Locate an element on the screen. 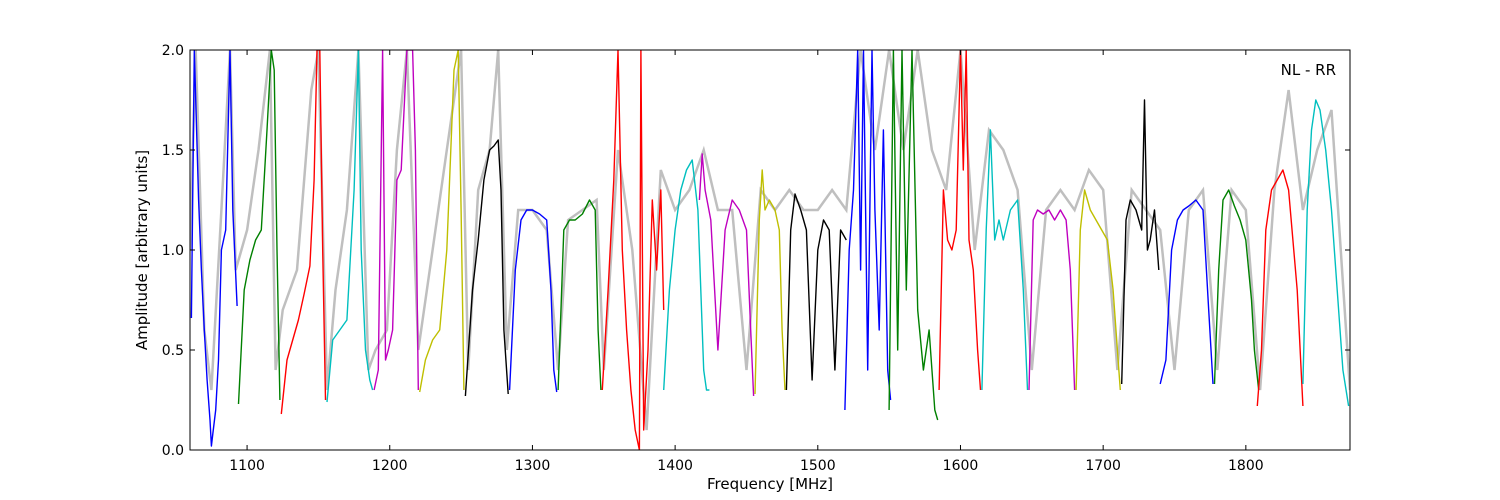 The height and width of the screenshot is (500, 1500). x-tick-label: 1800 is located at coordinates (1246, 466).